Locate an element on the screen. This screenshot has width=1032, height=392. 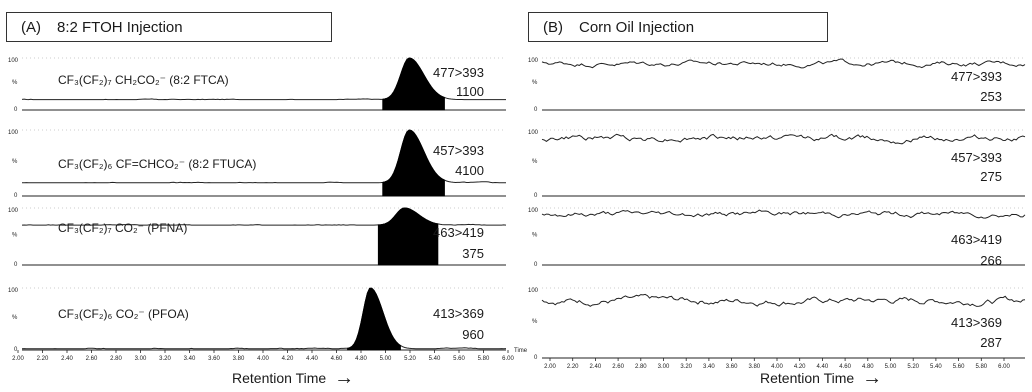
compound-label: CF₃(CF₂)₆ CF=CHCO₂⁻ (8:2 FTUCA) is located at coordinates (157, 164).